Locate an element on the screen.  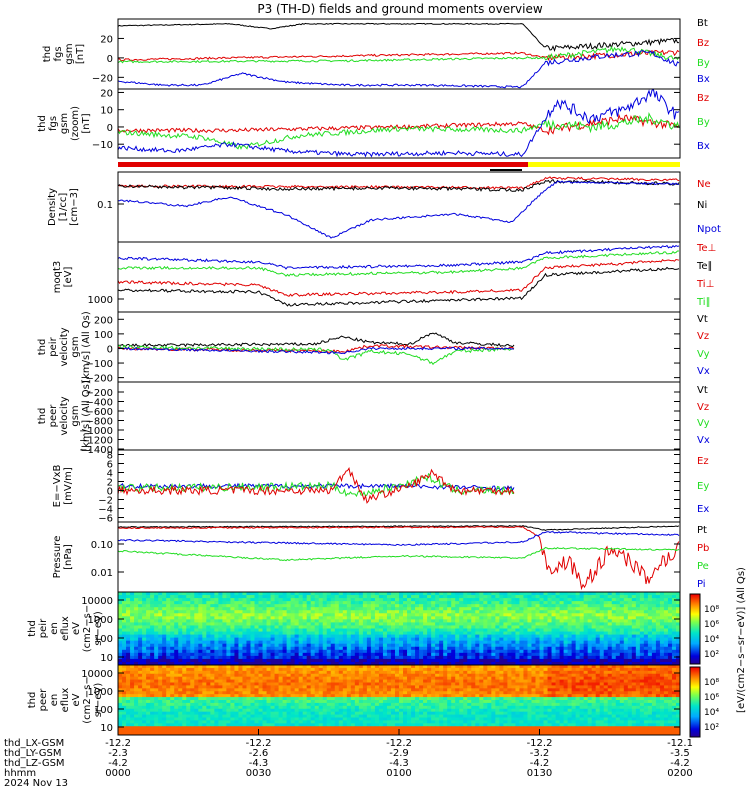
legend-Vx: Vx is located at coordinates (703, 440).